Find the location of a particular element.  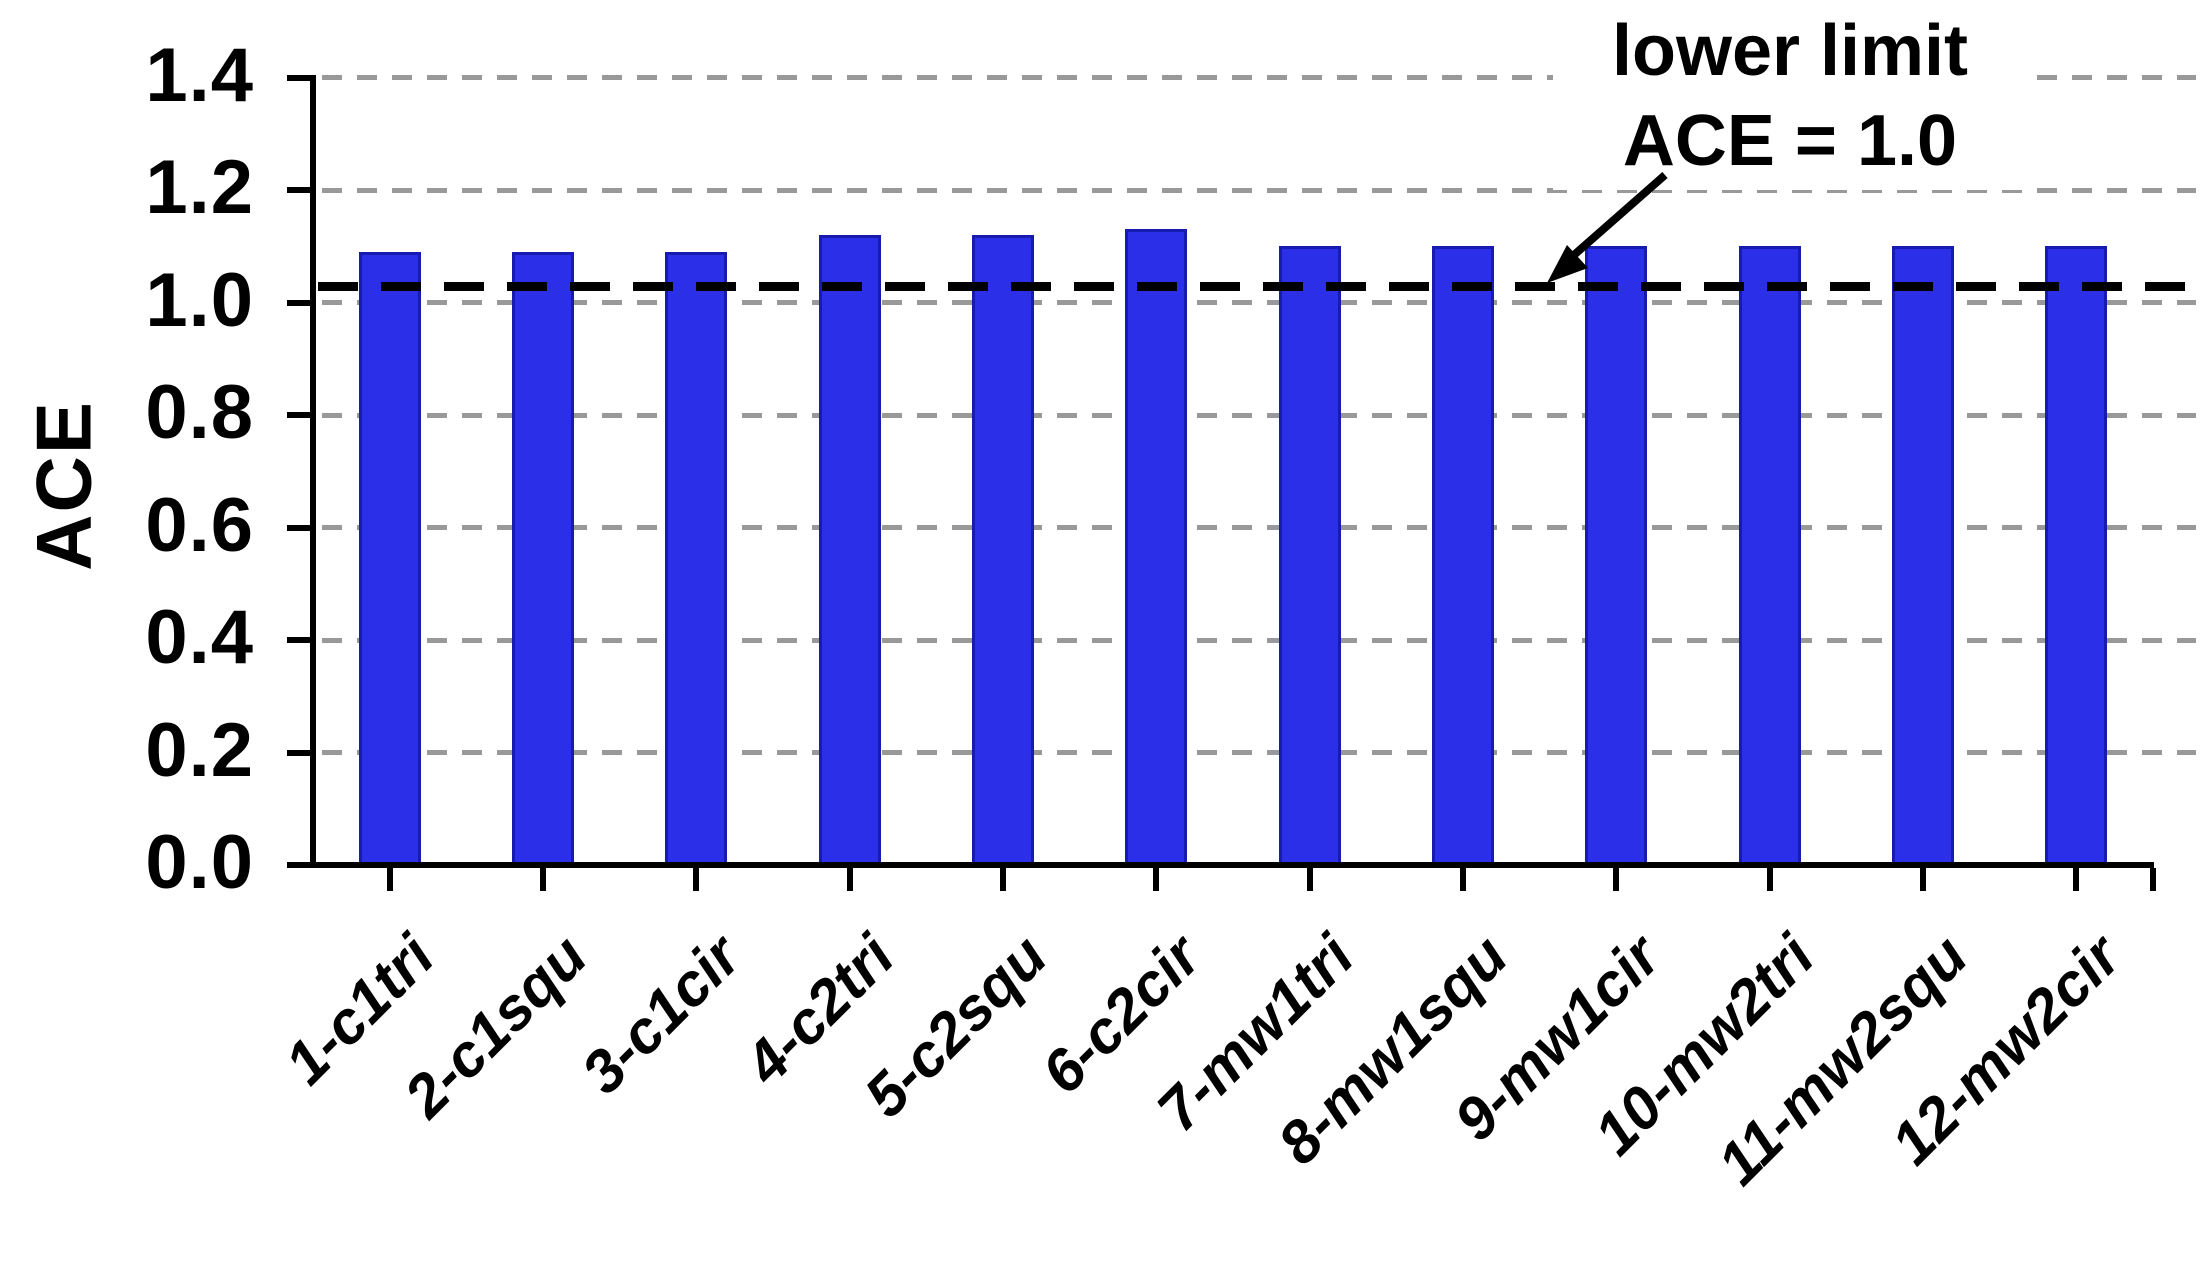

y-tick-label: 1.0 is located at coordinates (199, 300).